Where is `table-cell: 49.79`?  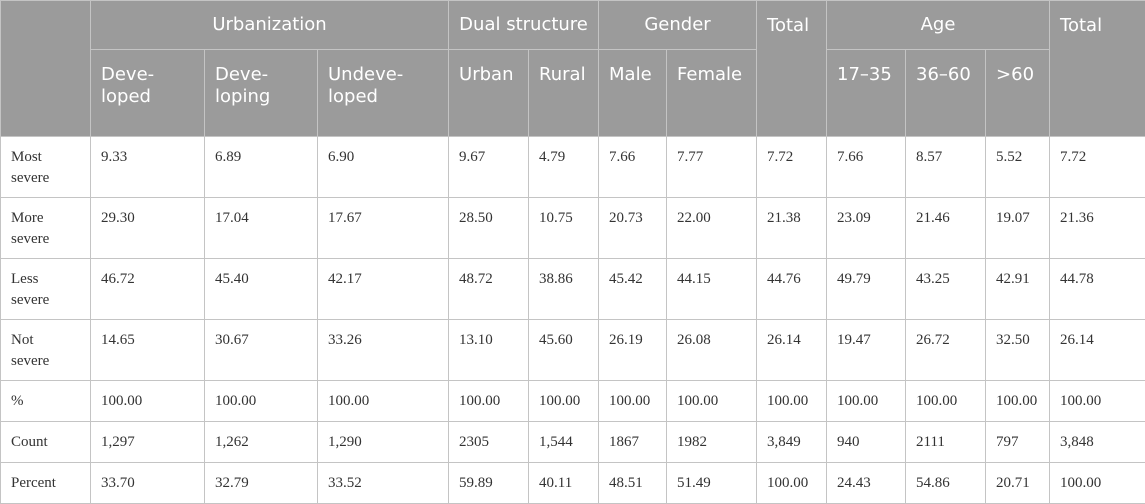 table-cell: 49.79 is located at coordinates (866, 289).